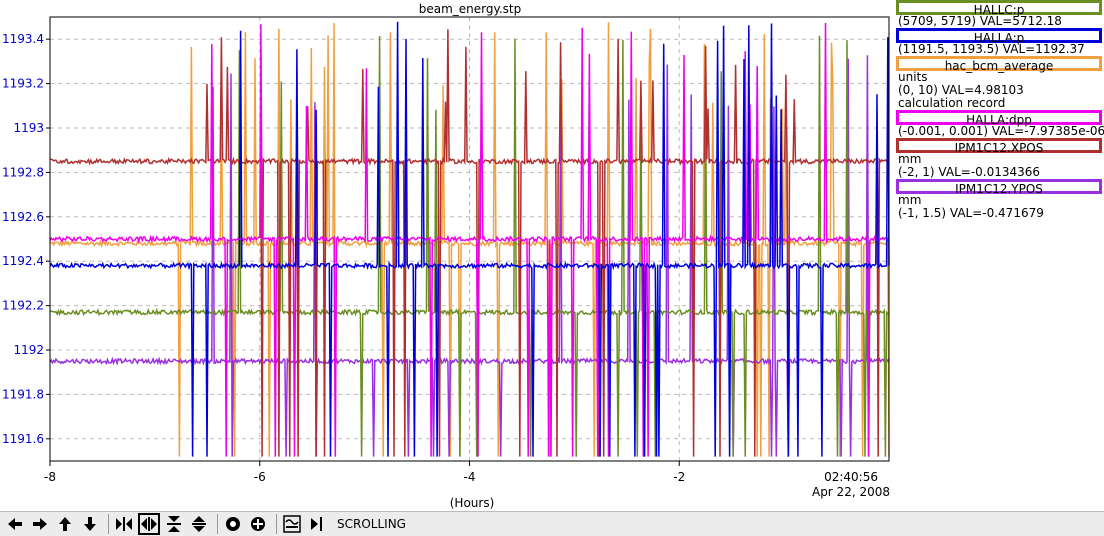  Describe the element at coordinates (23, 217) in the screenshot. I see `y-tick-label: 1192.6` at that location.